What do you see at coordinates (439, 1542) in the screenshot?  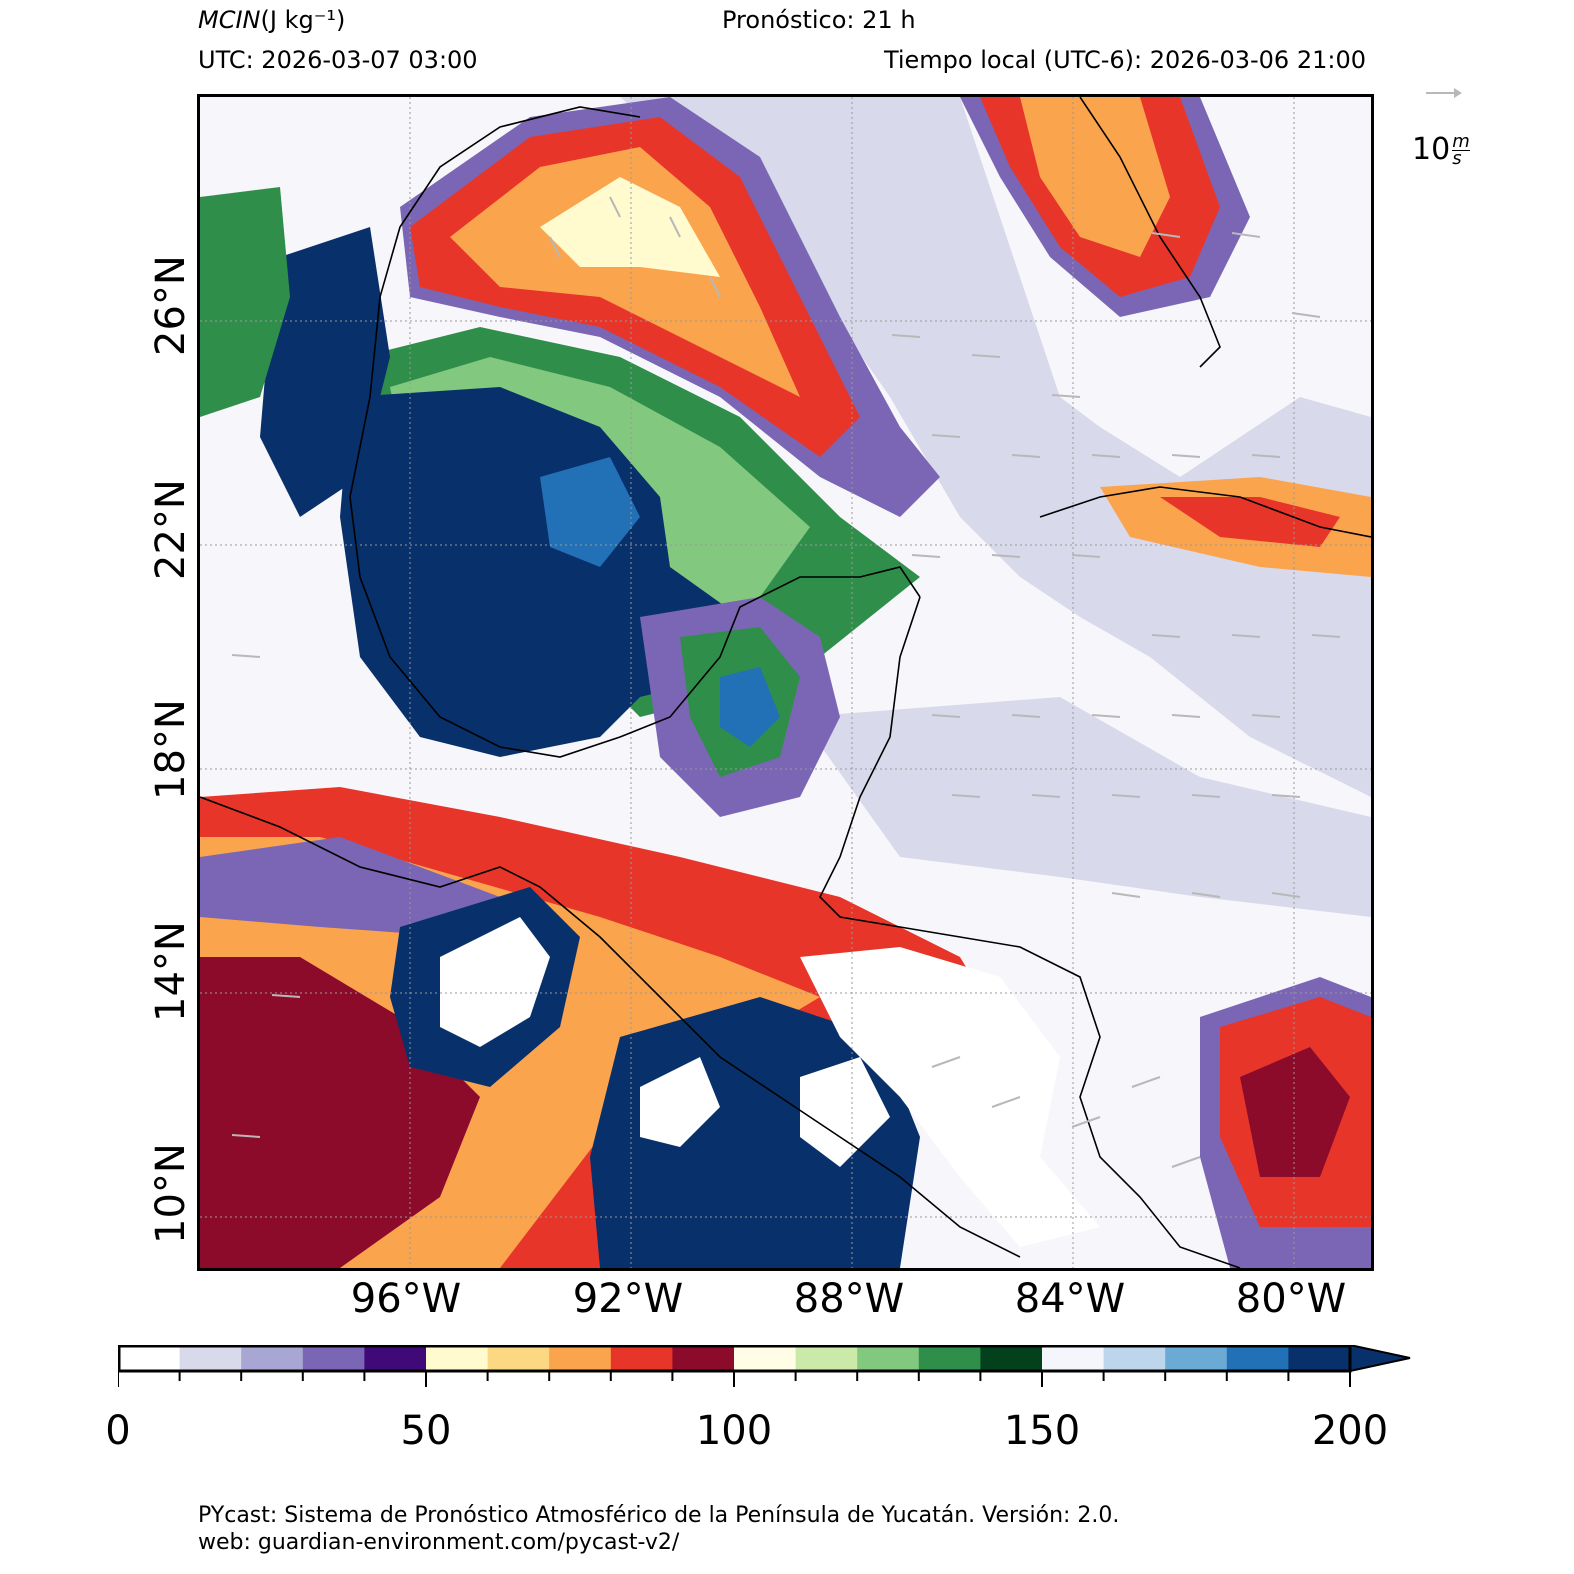 I see `footer-url: web: guardian-environment.com/pycast-v2/` at bounding box center [439, 1542].